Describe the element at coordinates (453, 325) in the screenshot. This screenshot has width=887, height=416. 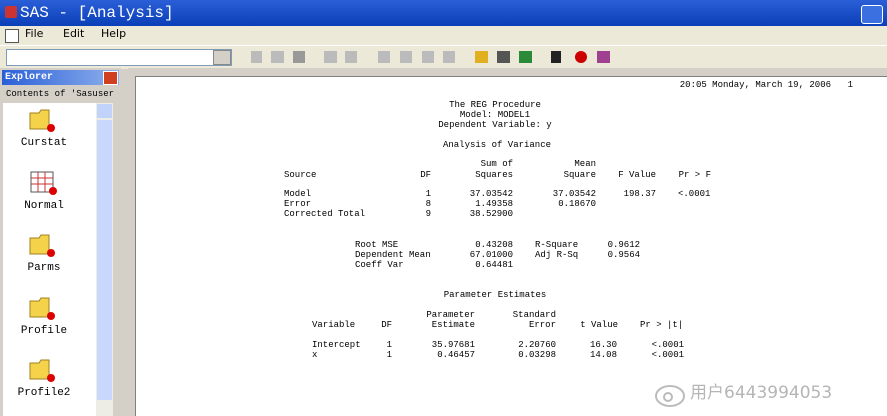
I see `column-header: Estimate` at that location.